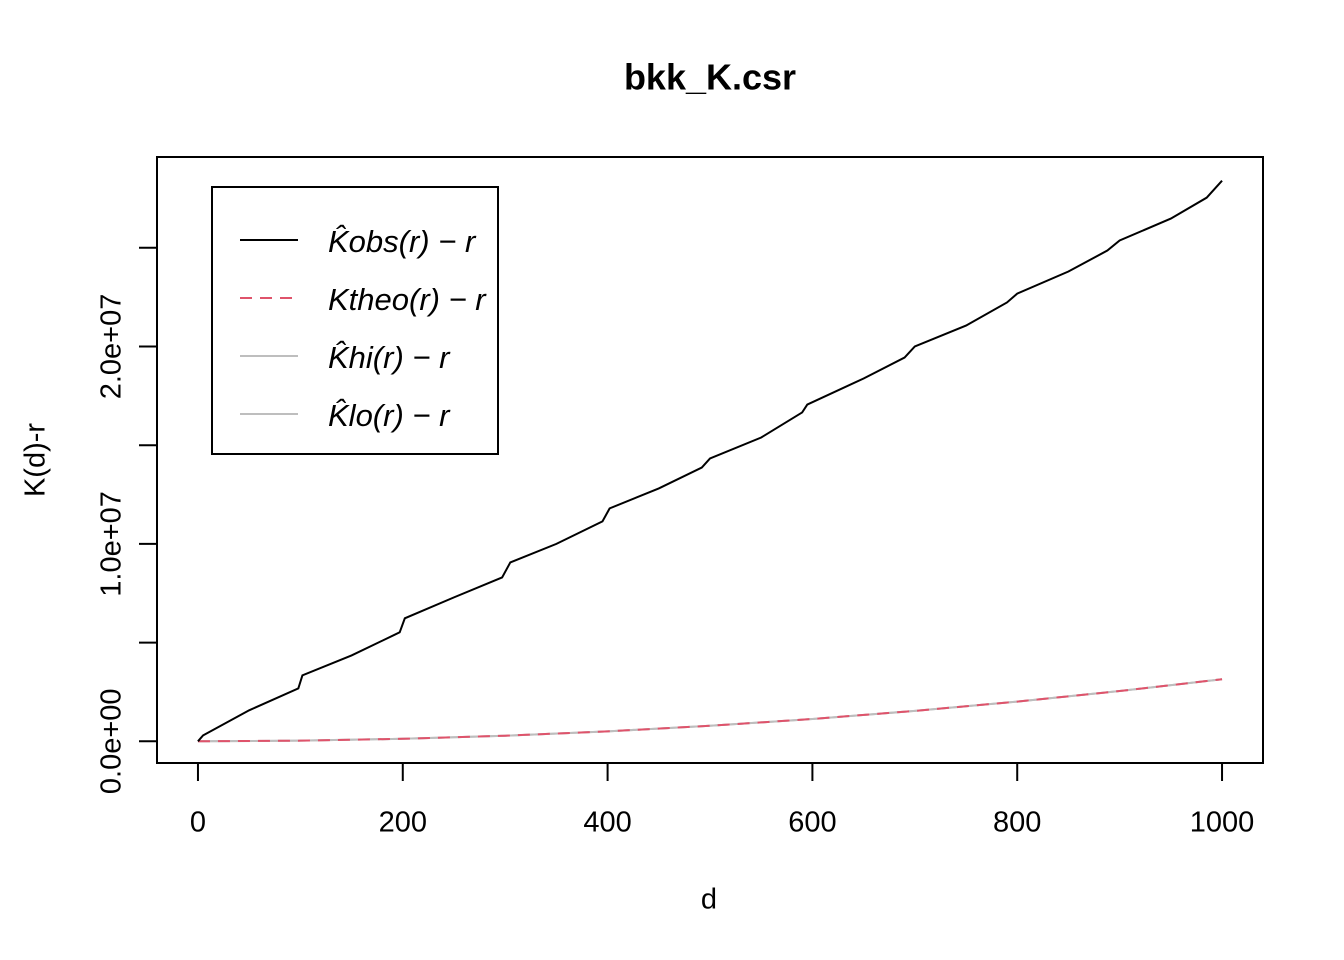 This screenshot has height=960, width=1344. Describe the element at coordinates (112, 741) in the screenshot. I see `y-tick-label: 0.0e+00` at that location.